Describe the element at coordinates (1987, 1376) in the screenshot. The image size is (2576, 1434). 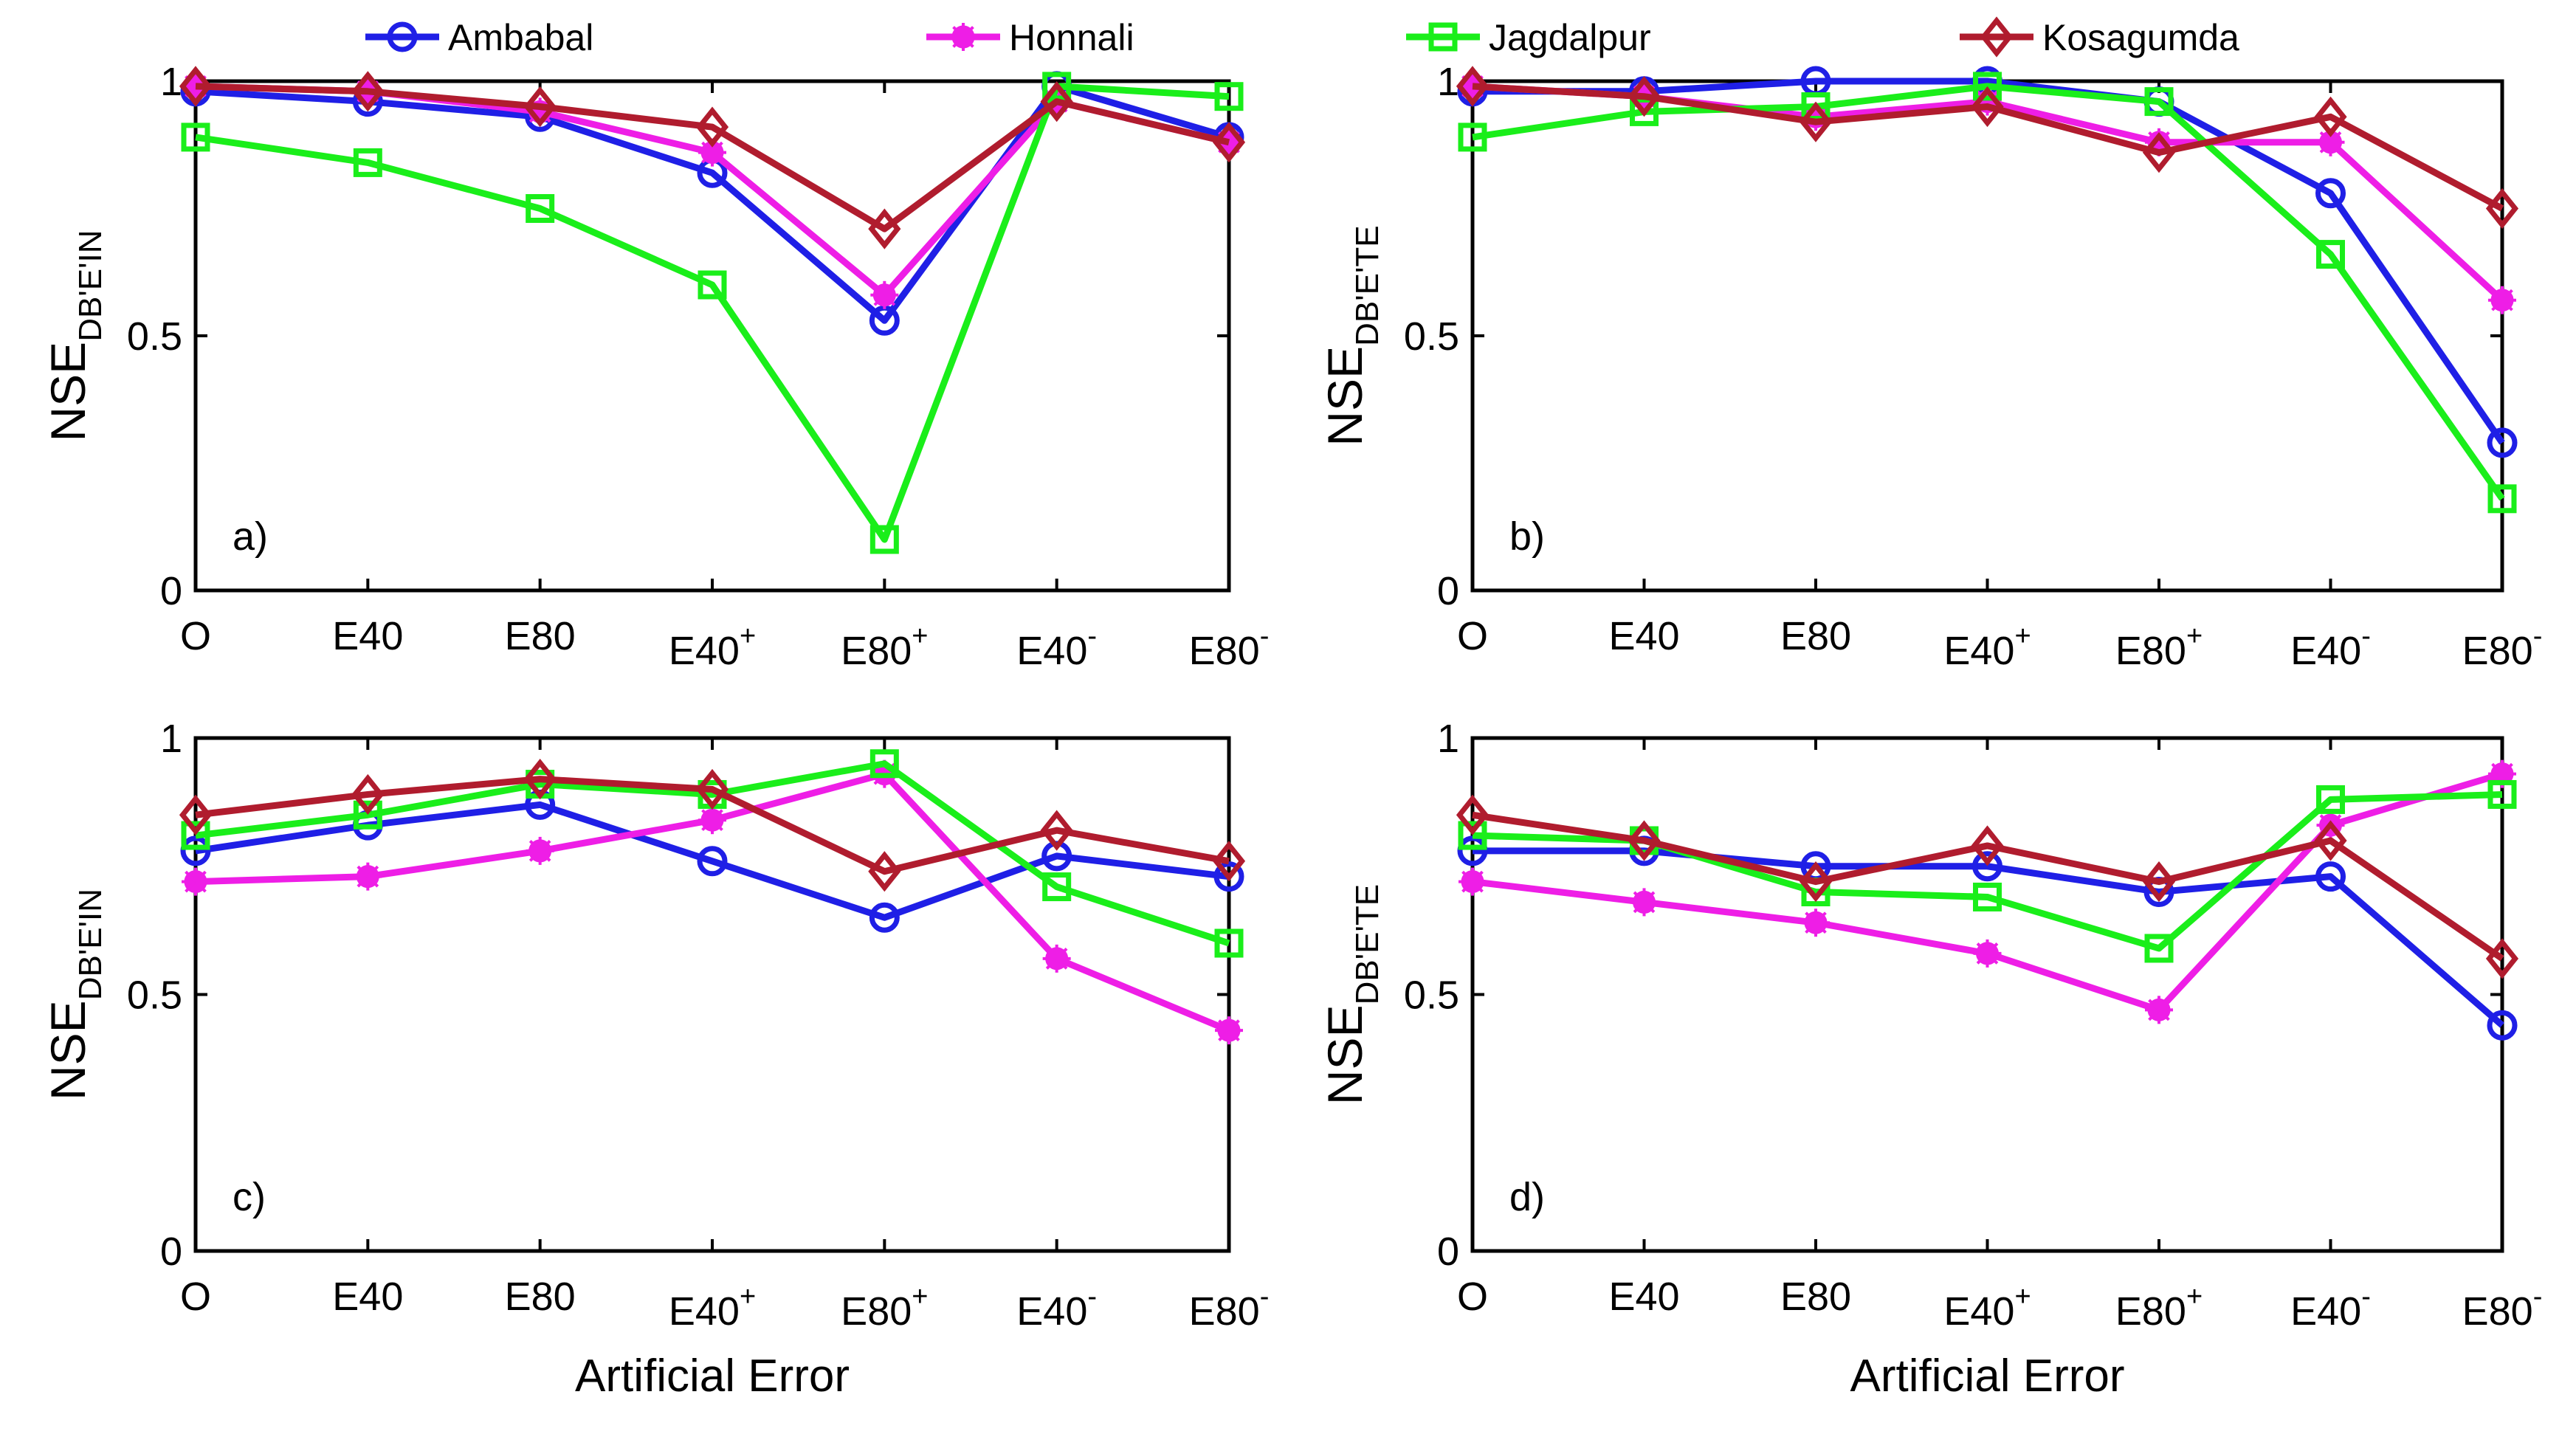
I see `x-axis-label: Artificial Error` at that location.